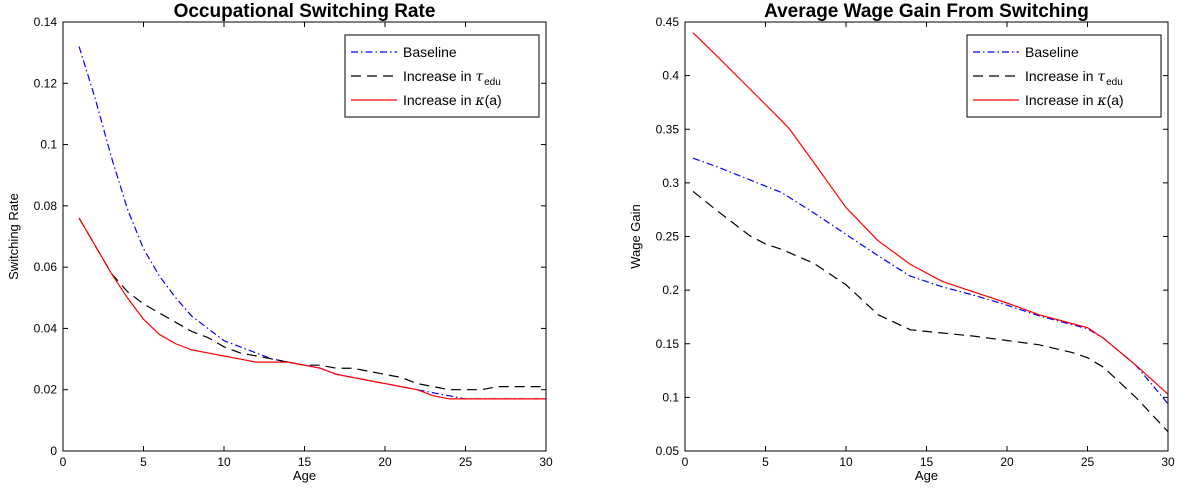 This screenshot has height=495, width=1182. What do you see at coordinates (668, 22) in the screenshot?
I see `y-tick-label: 0.45` at bounding box center [668, 22].